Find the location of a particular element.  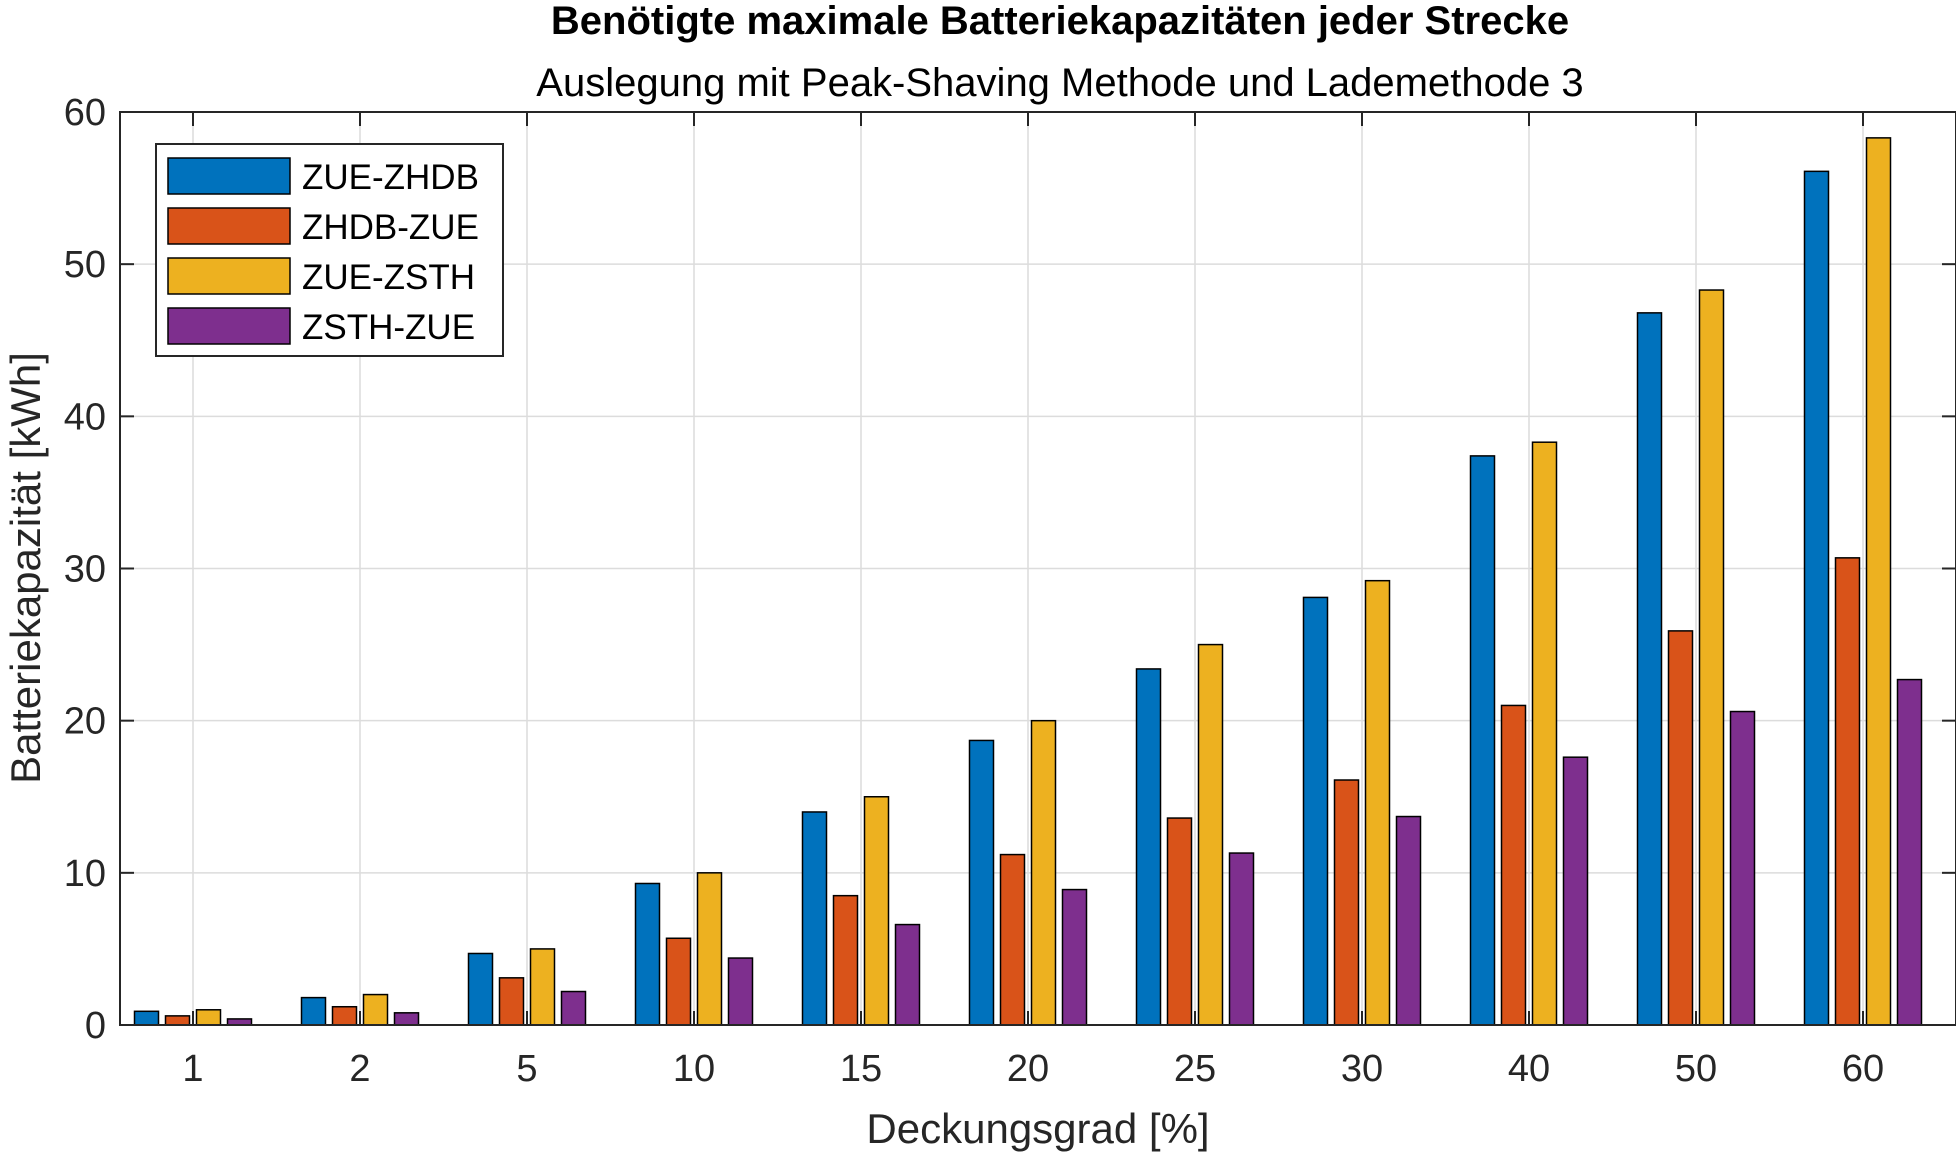

legend-label: ZHDB-ZUE is located at coordinates (390, 227).